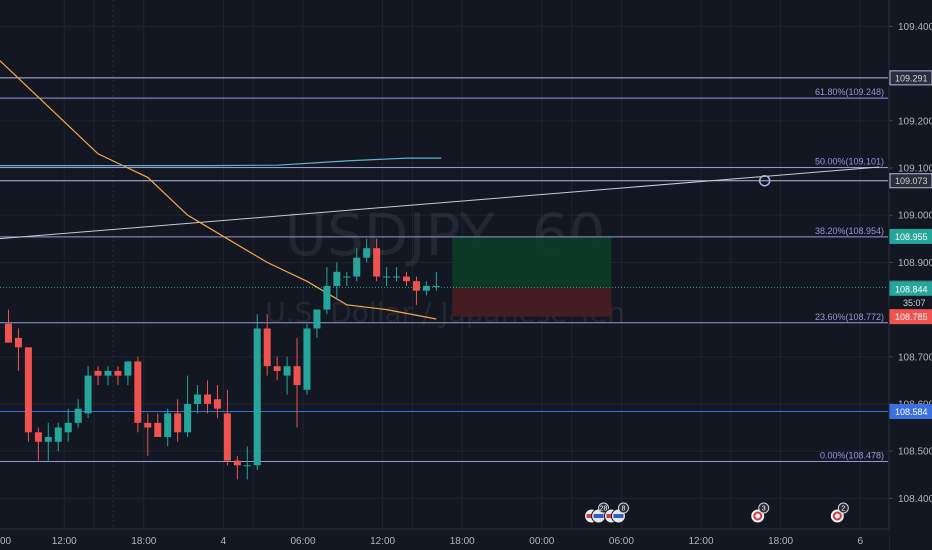  What do you see at coordinates (716, 513) in the screenshot?
I see `economic-events: 28 8 3 2` at bounding box center [716, 513].